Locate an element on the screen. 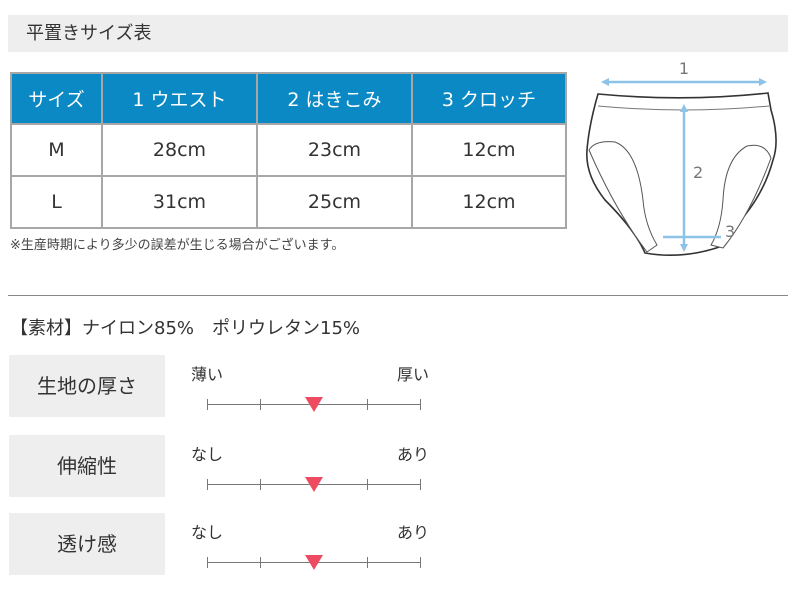  rating-label: 透け感 is located at coordinates (87, 544).